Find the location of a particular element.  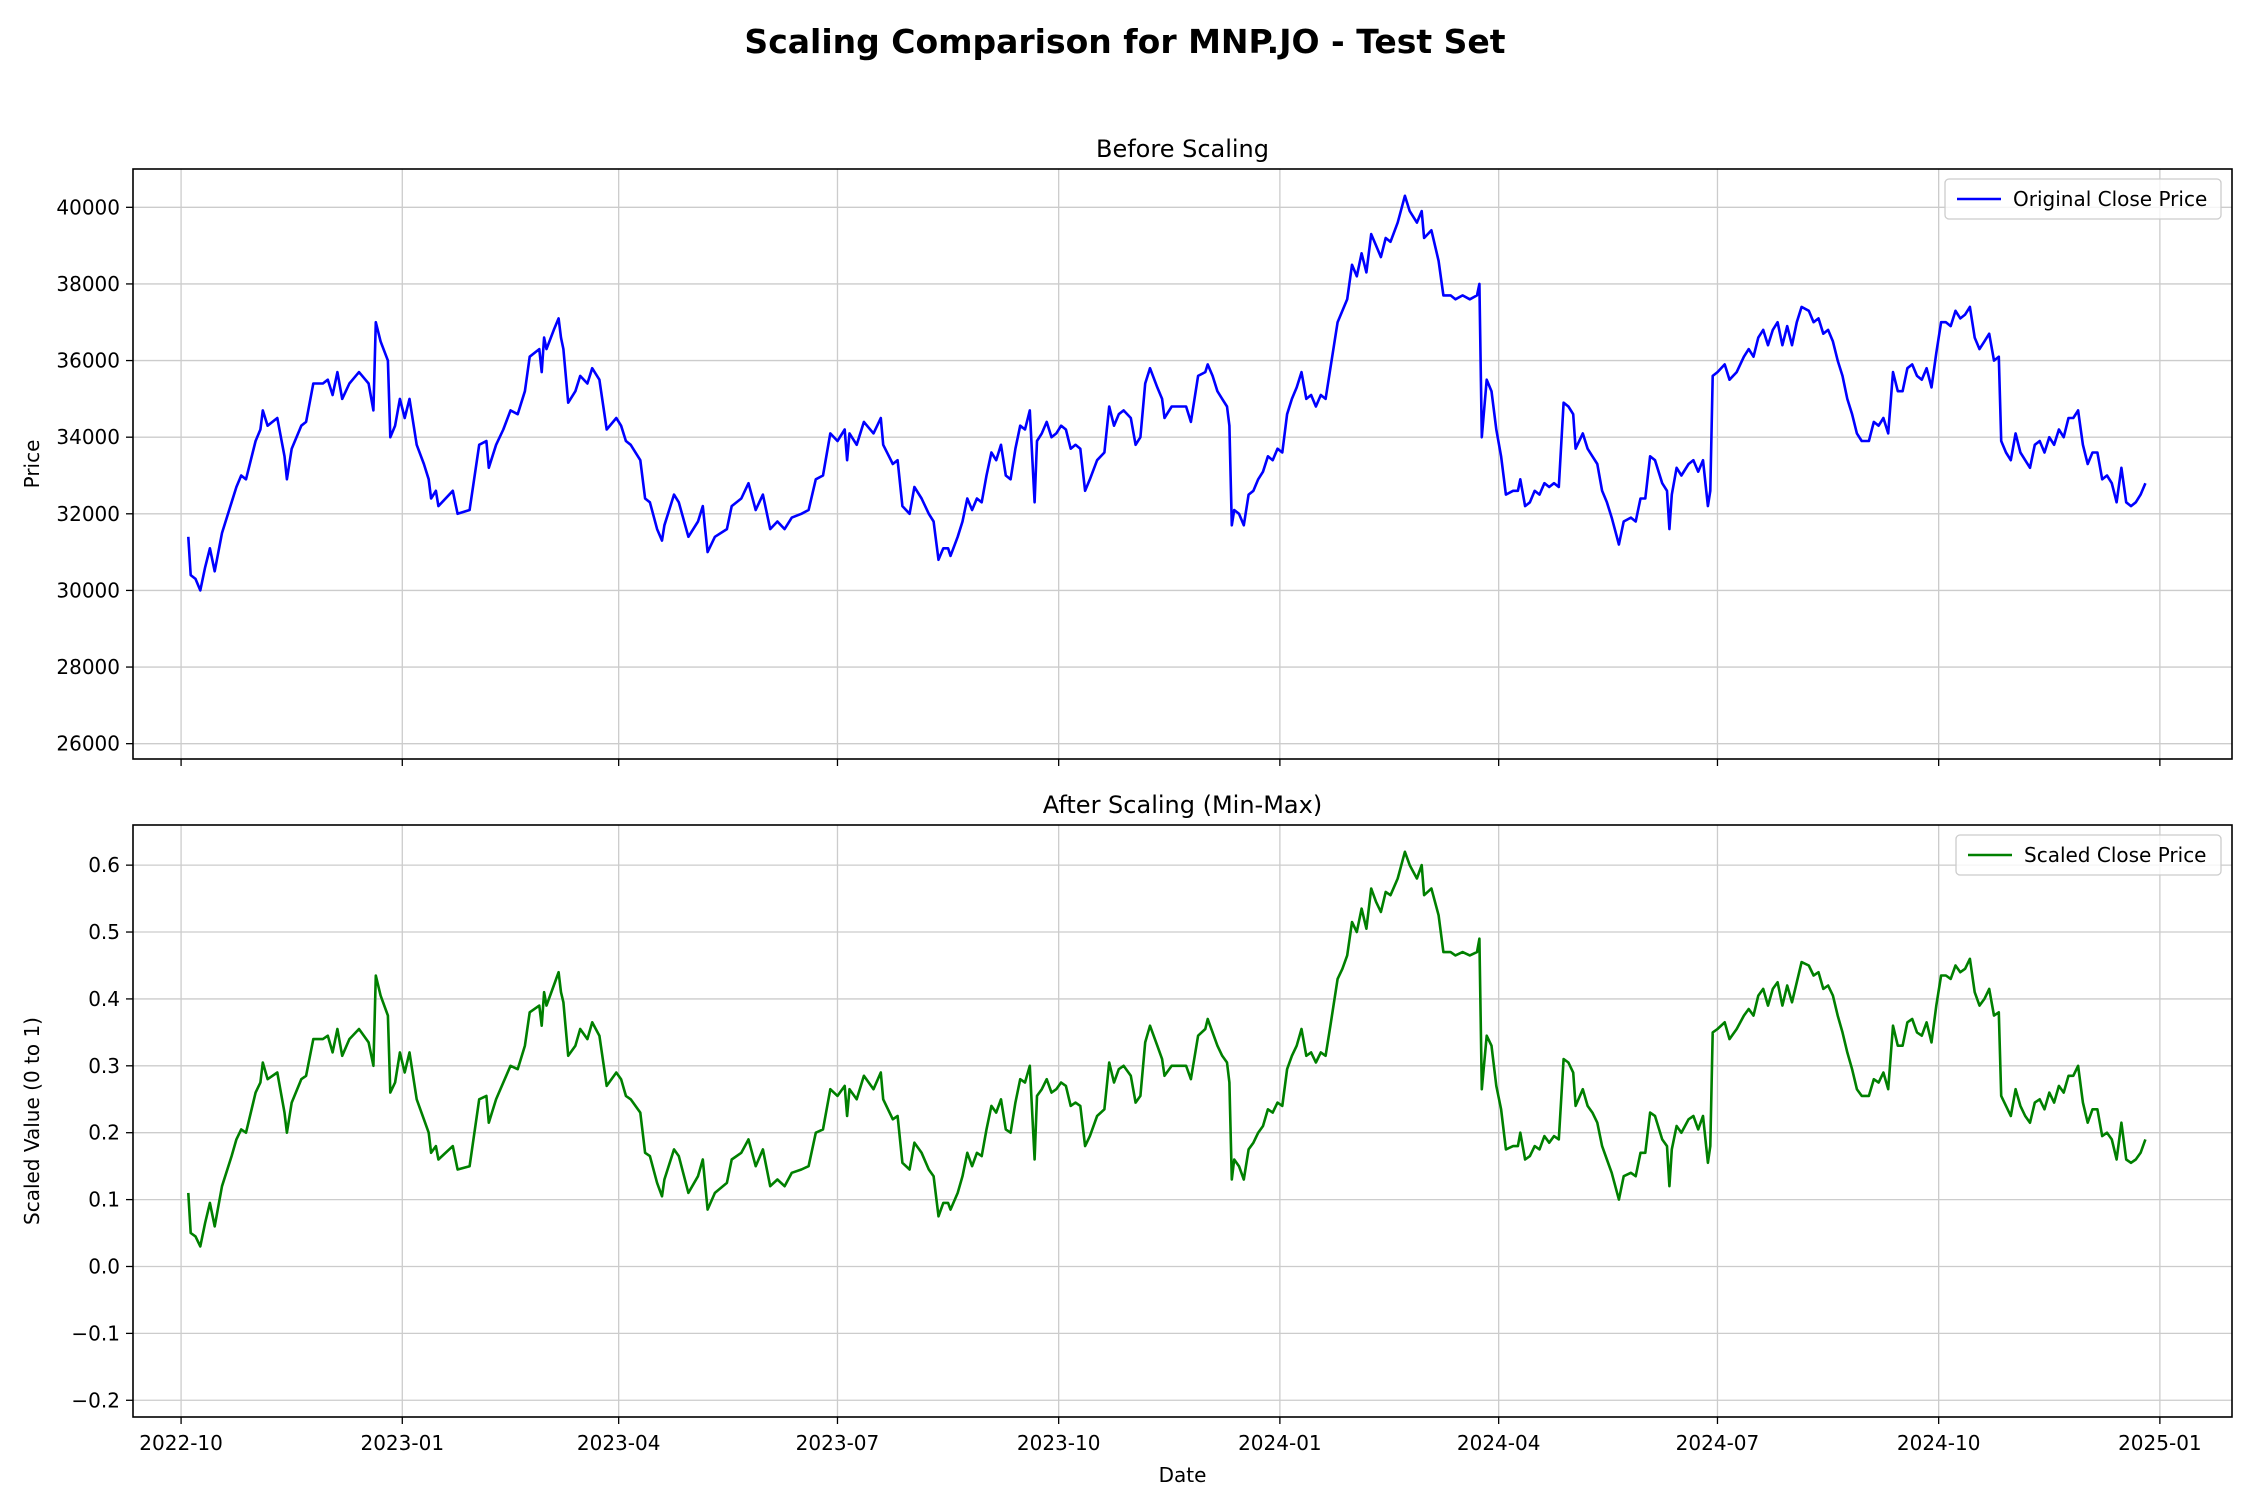

x-axis-label: Date is located at coordinates (1183, 1475).